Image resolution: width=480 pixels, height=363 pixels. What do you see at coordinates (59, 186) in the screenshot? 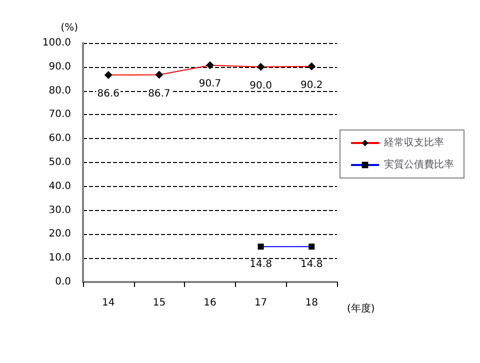
I see `y-tick-label: 40.0` at bounding box center [59, 186].